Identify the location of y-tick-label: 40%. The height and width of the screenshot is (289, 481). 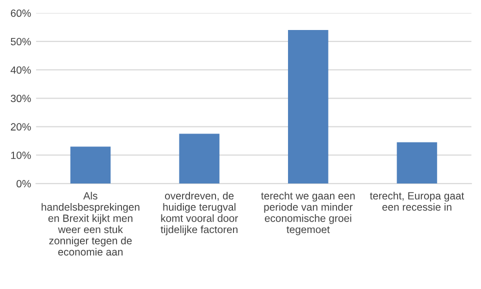
(20, 70).